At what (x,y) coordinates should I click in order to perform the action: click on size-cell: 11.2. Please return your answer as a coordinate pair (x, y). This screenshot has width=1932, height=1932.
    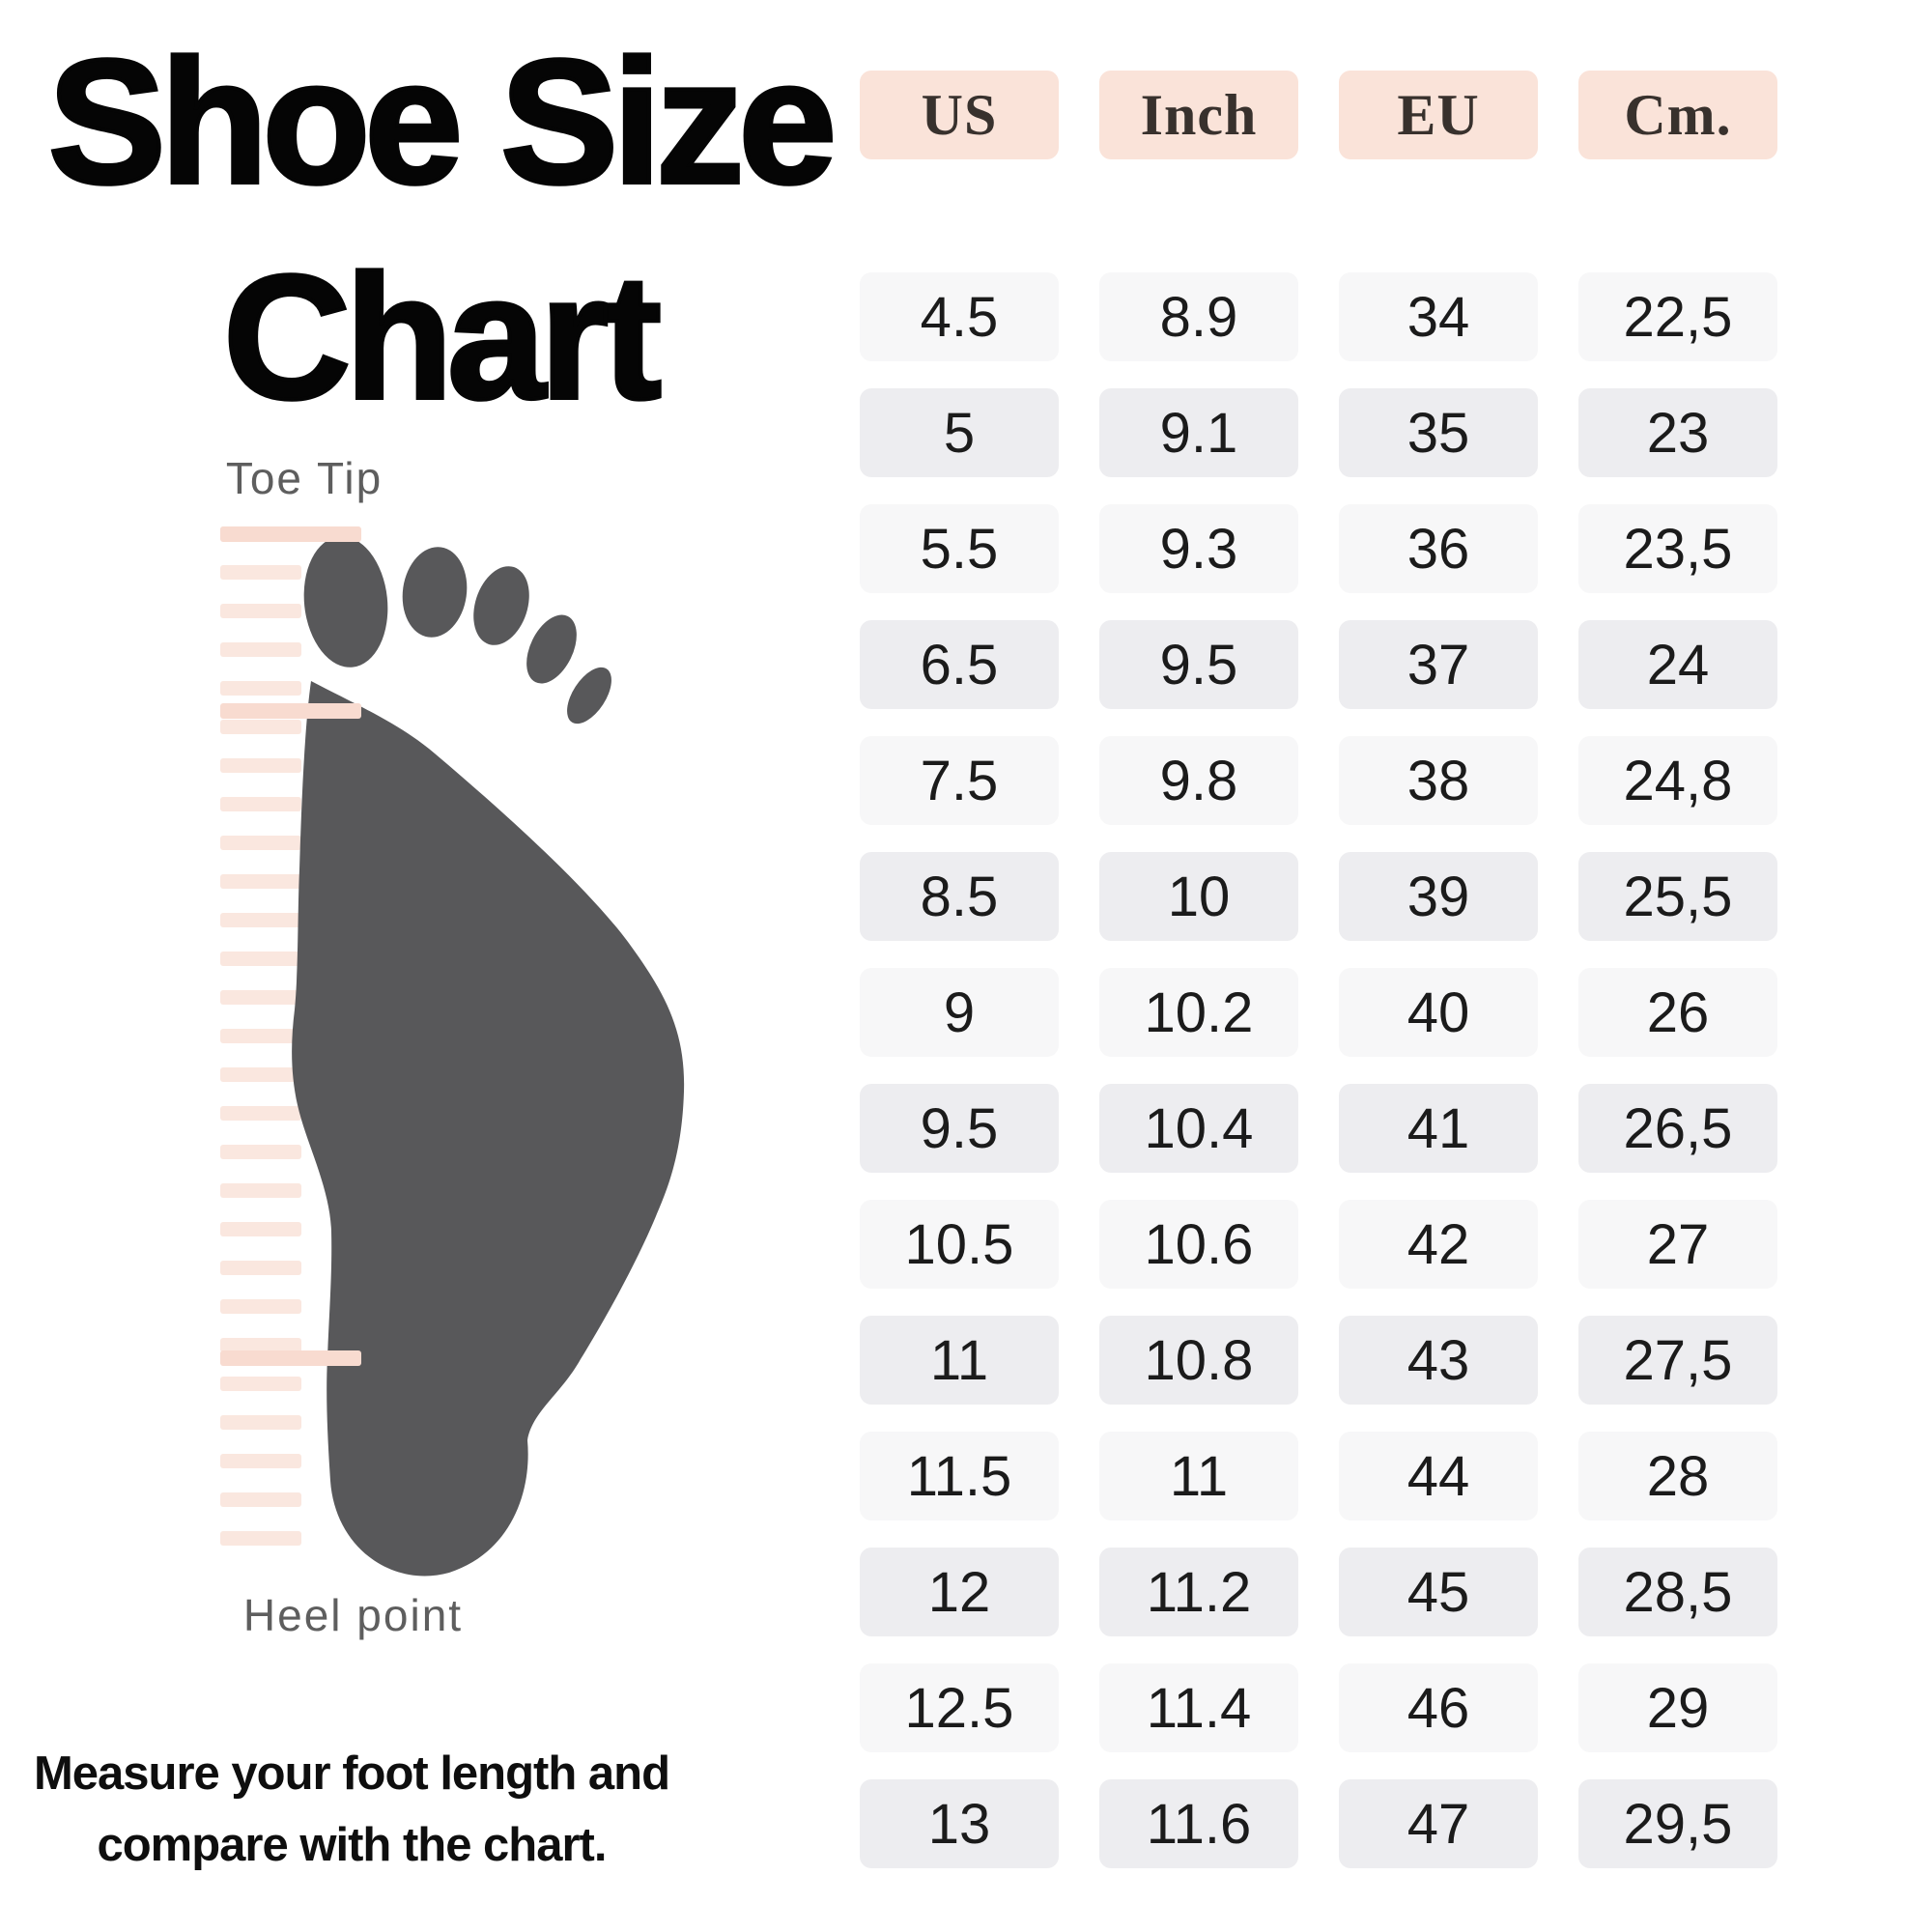
    Looking at the image, I should click on (1198, 1592).